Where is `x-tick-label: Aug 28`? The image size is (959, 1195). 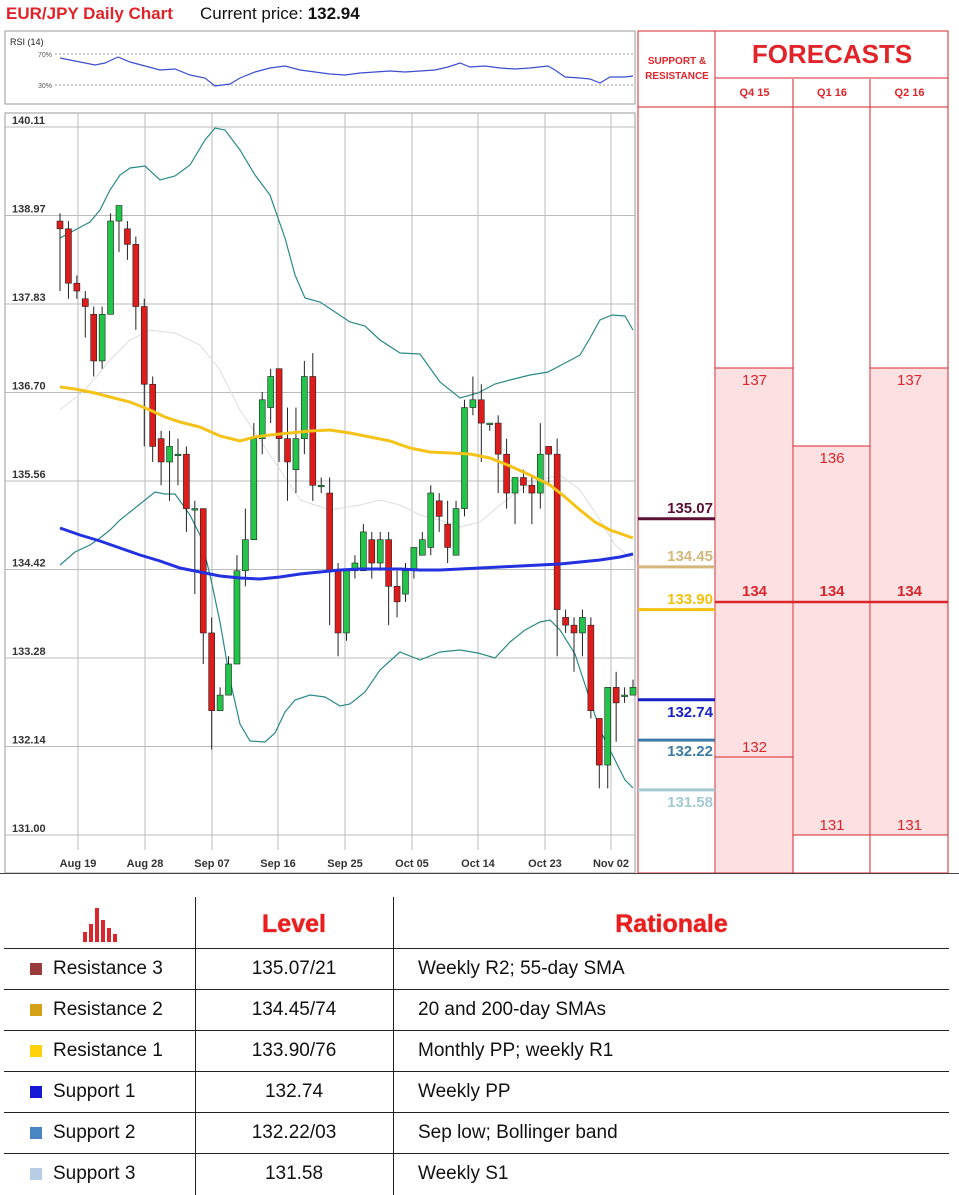 x-tick-label: Aug 28 is located at coordinates (145, 864).